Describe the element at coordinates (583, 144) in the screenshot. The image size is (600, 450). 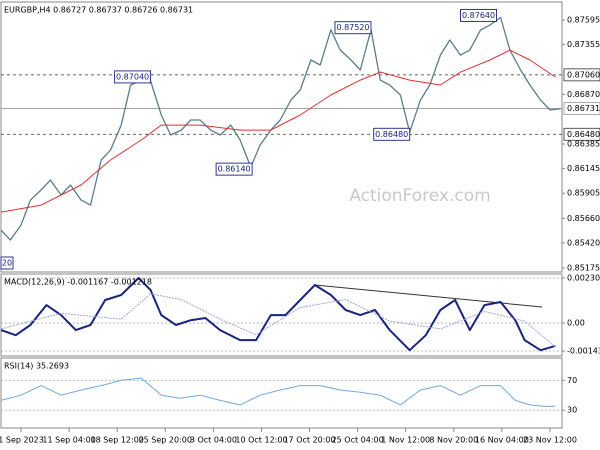
I see `y-tick-label: 0.86385` at that location.